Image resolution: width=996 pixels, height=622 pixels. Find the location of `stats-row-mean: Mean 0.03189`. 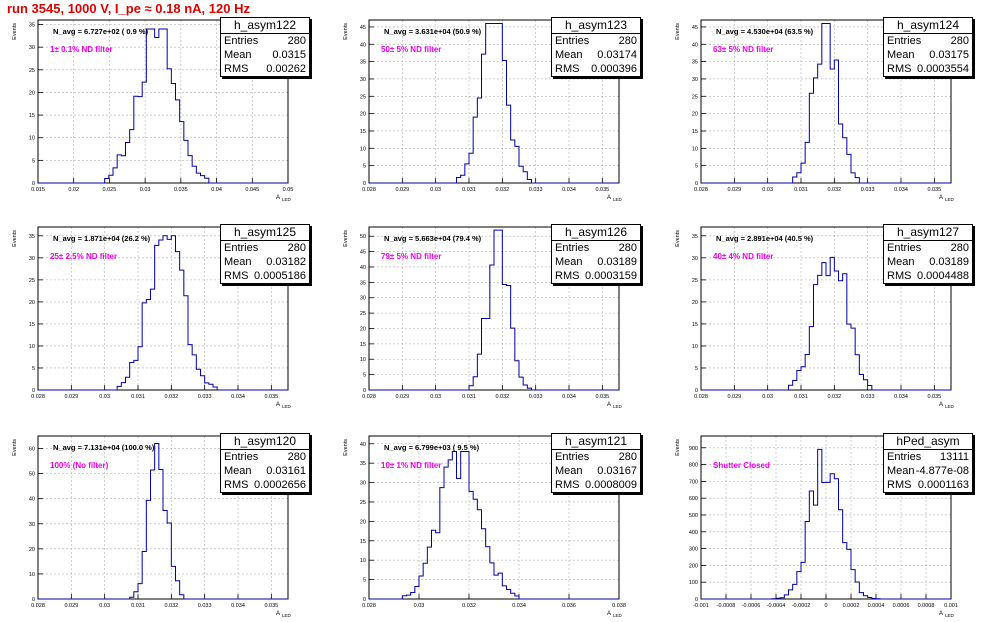

stats-row-mean: Mean 0.03189 is located at coordinates (596, 262).